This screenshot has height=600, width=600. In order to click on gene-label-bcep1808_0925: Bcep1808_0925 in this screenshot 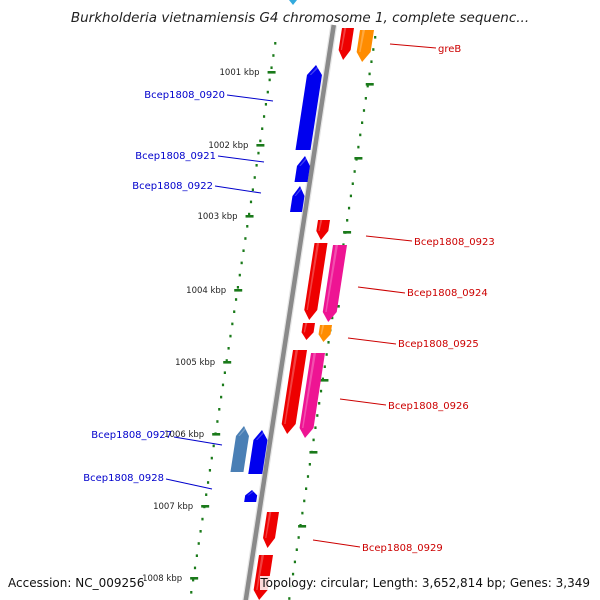, I will do `click(438, 344)`.